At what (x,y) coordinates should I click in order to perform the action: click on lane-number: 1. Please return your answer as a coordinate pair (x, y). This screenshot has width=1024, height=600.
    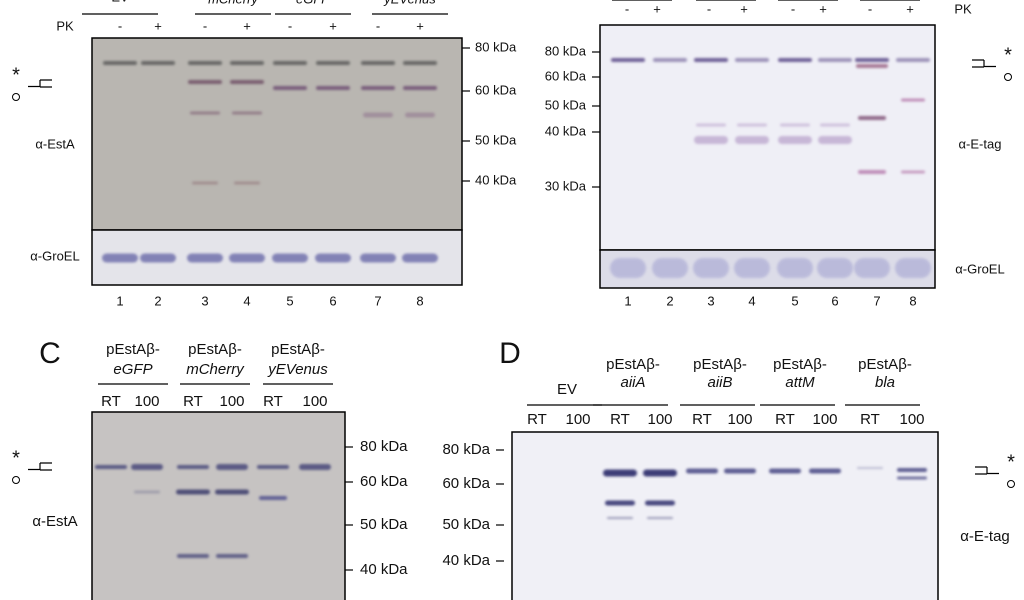
    Looking at the image, I should click on (627, 300).